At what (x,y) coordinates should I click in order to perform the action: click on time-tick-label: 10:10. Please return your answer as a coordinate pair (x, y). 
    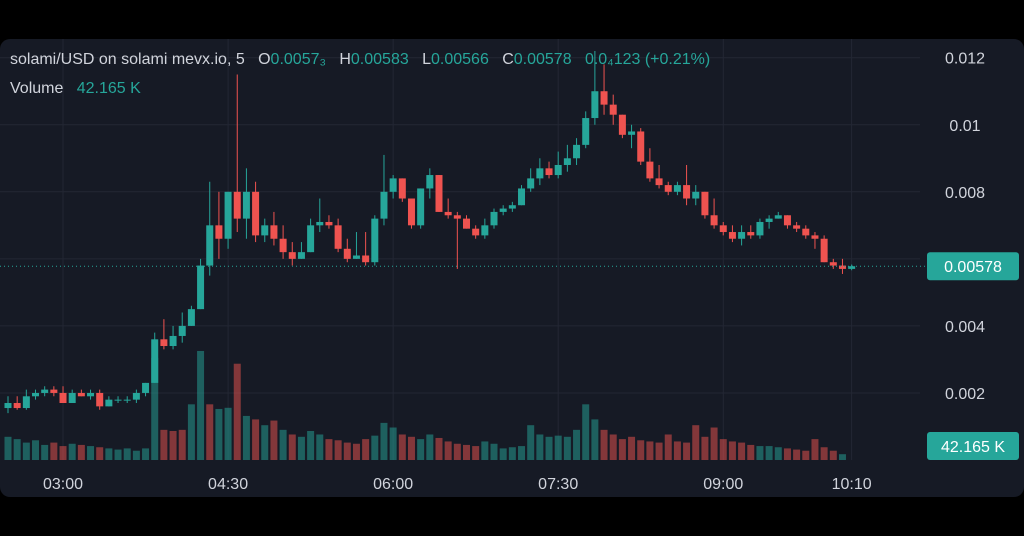
    Looking at the image, I should click on (852, 484).